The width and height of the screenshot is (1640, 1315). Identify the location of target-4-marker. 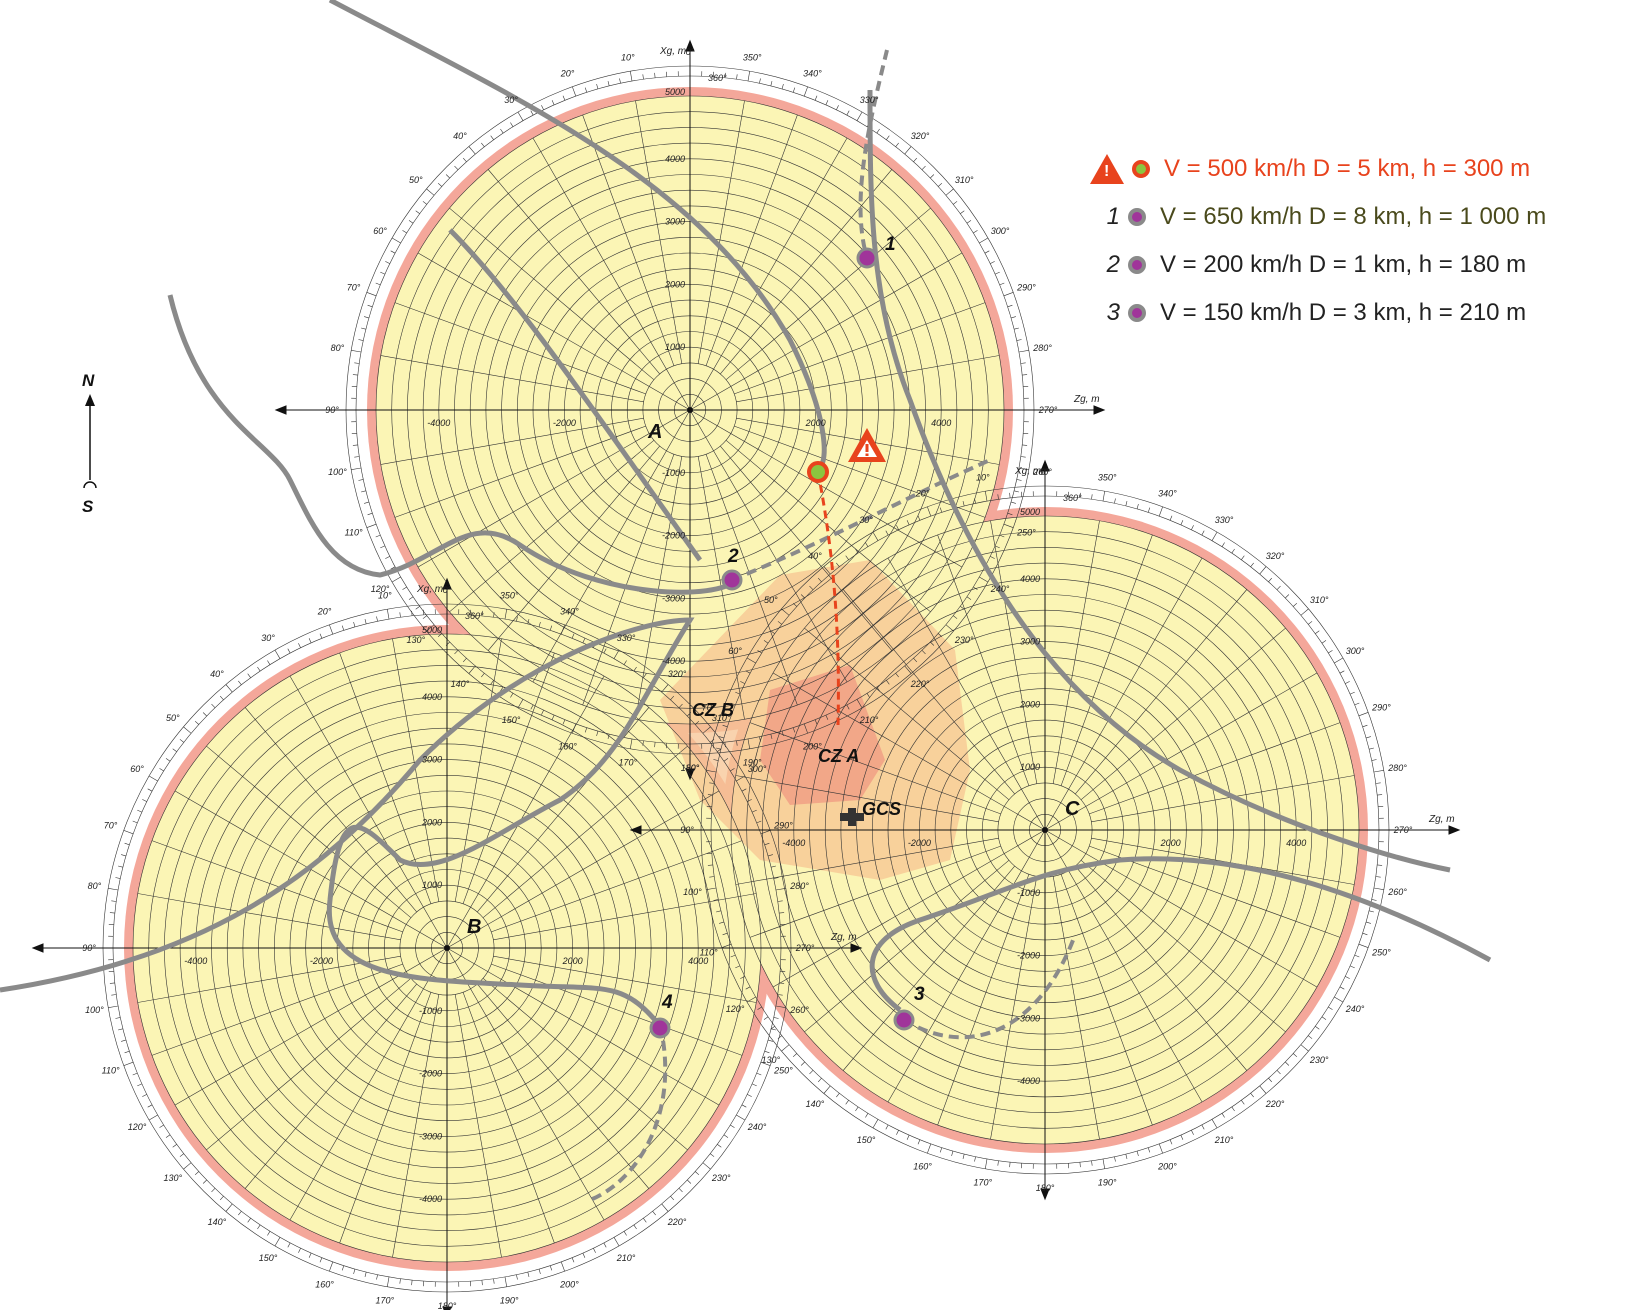
(660, 1028).